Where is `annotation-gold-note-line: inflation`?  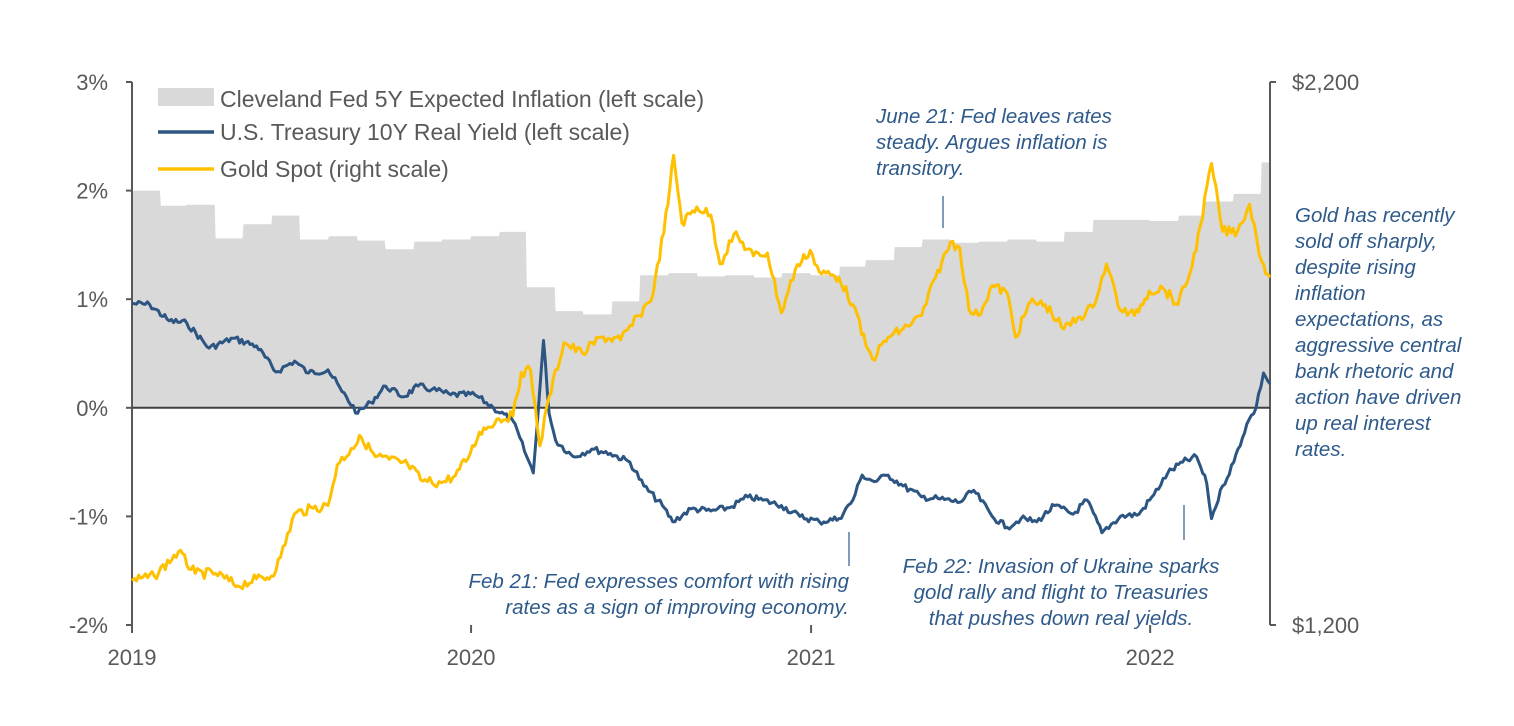
annotation-gold-note-line: inflation is located at coordinates (1330, 293).